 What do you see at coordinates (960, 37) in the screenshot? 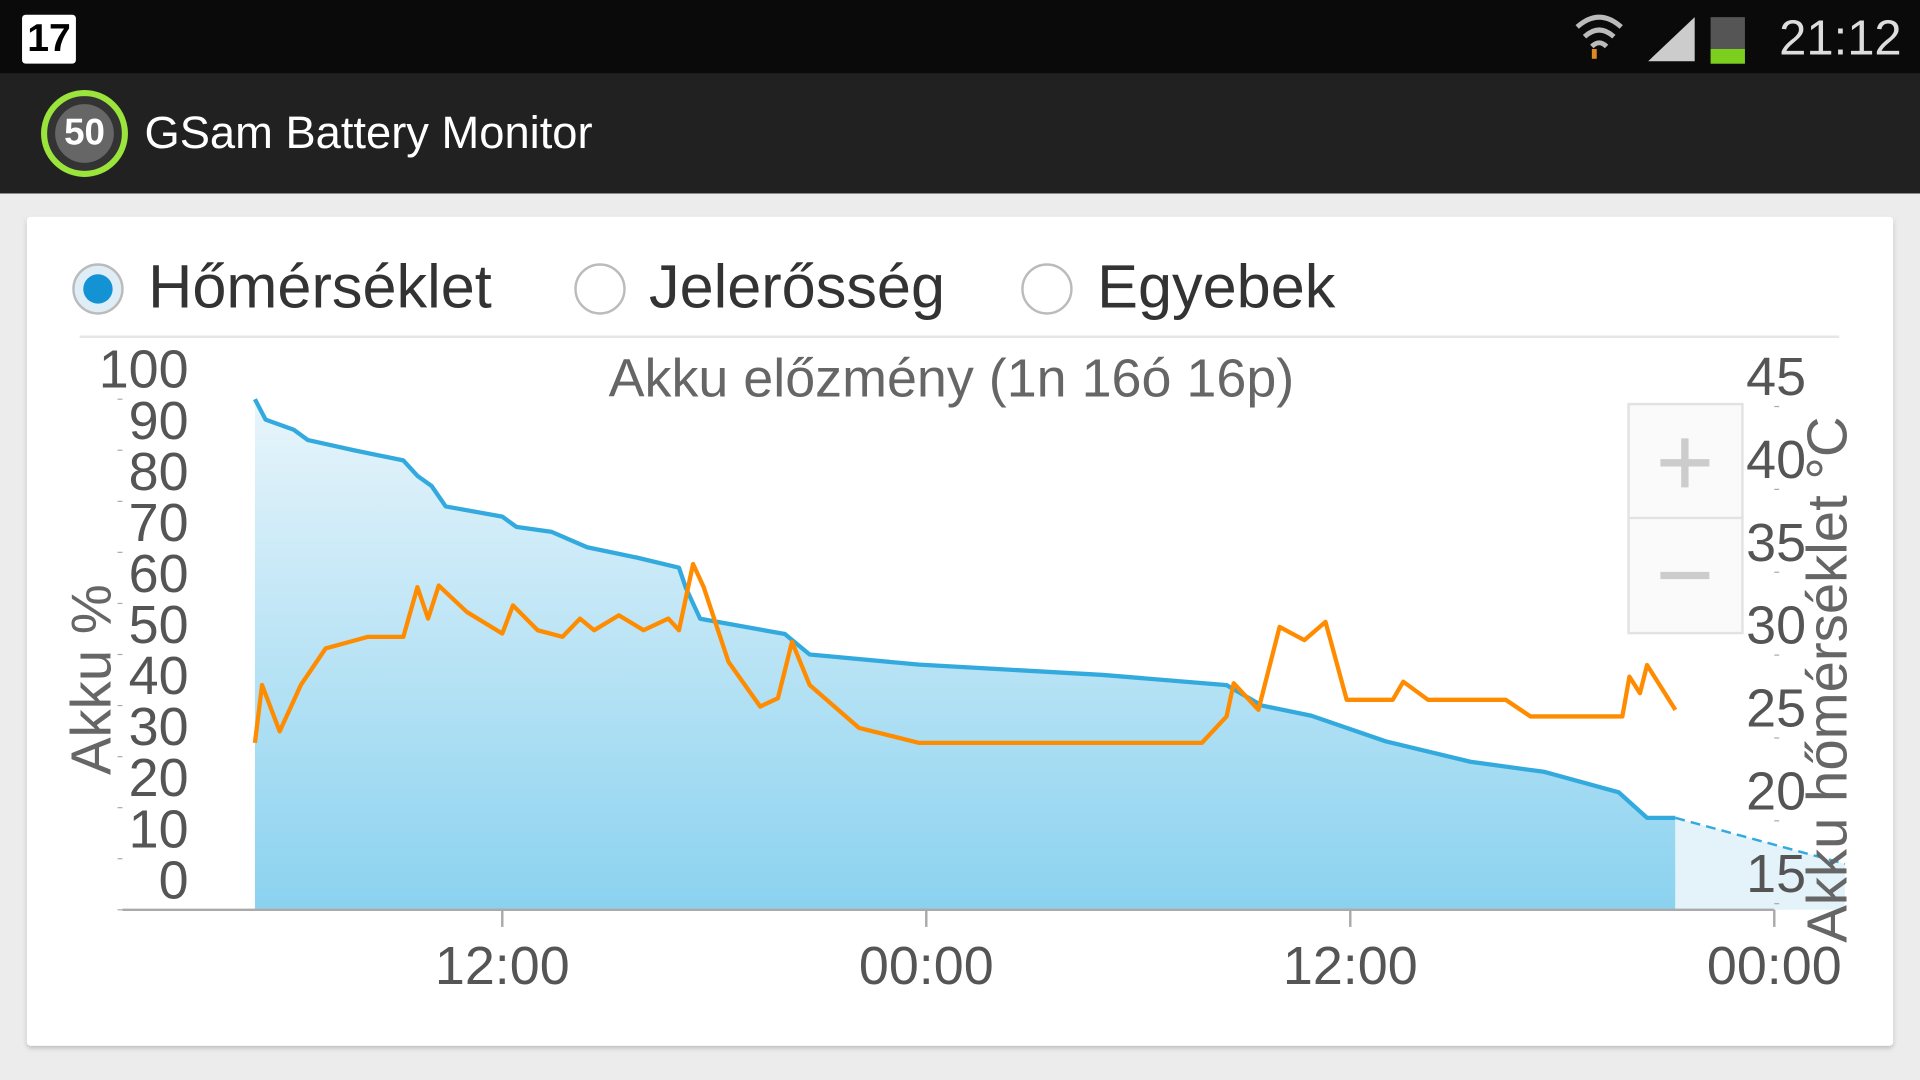
I see `status-bar` at bounding box center [960, 37].